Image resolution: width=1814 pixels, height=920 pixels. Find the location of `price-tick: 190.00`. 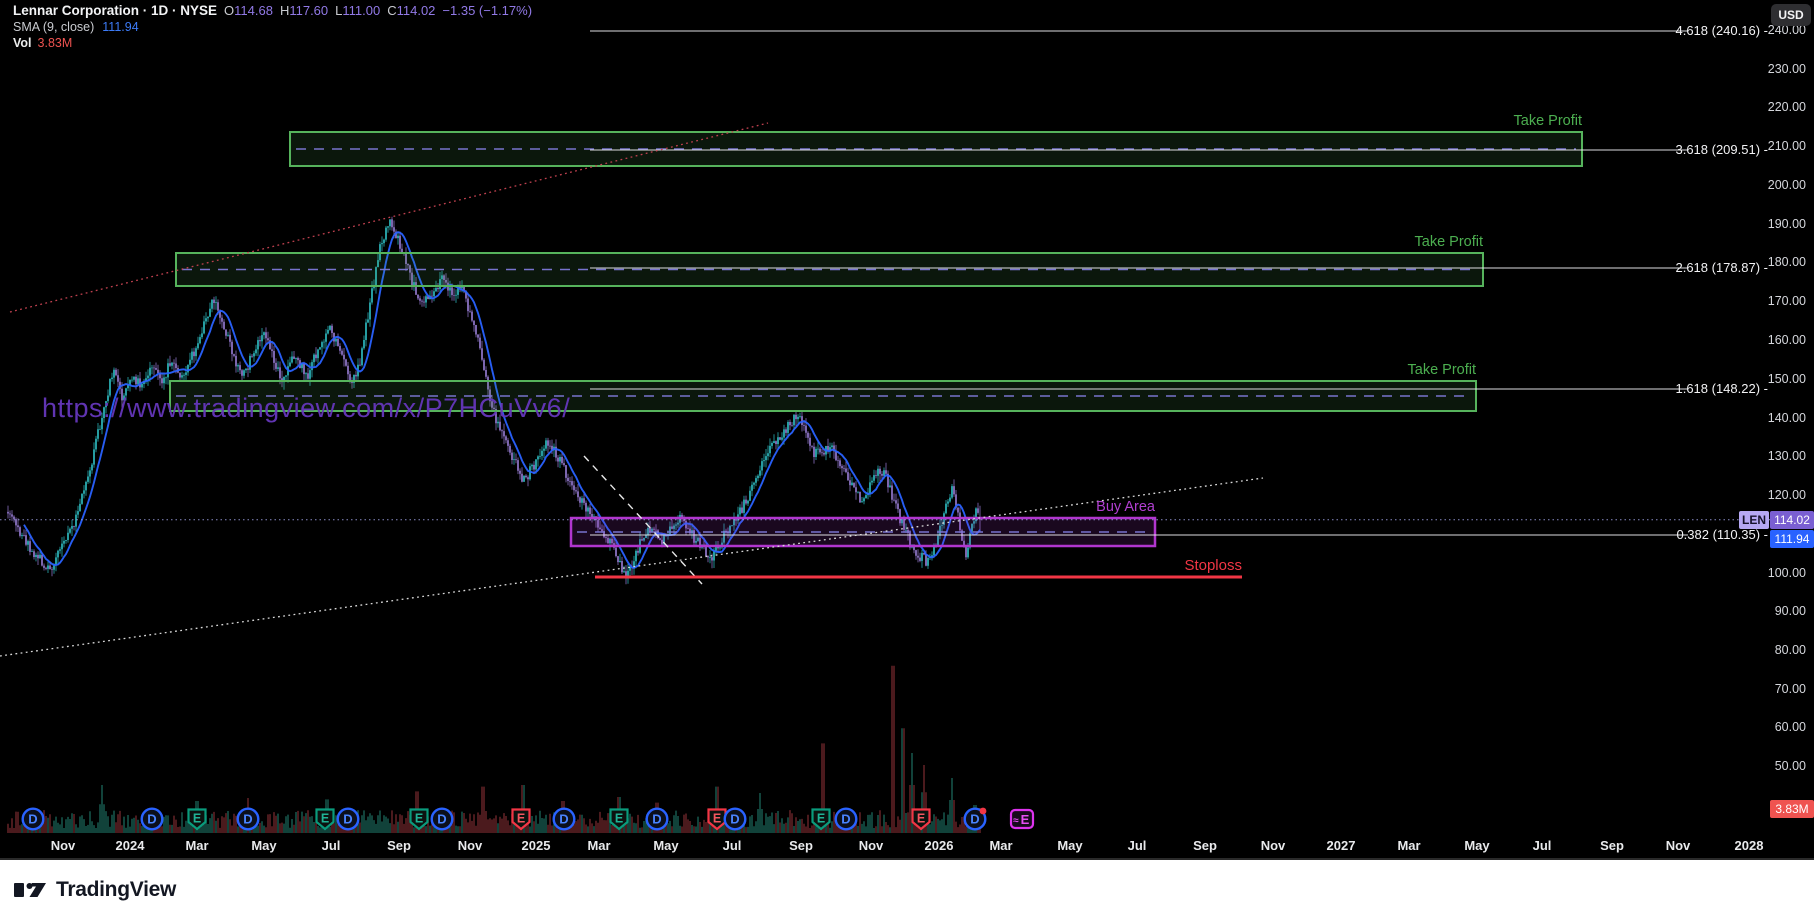

price-tick: 190.00 is located at coordinates (1786, 224).